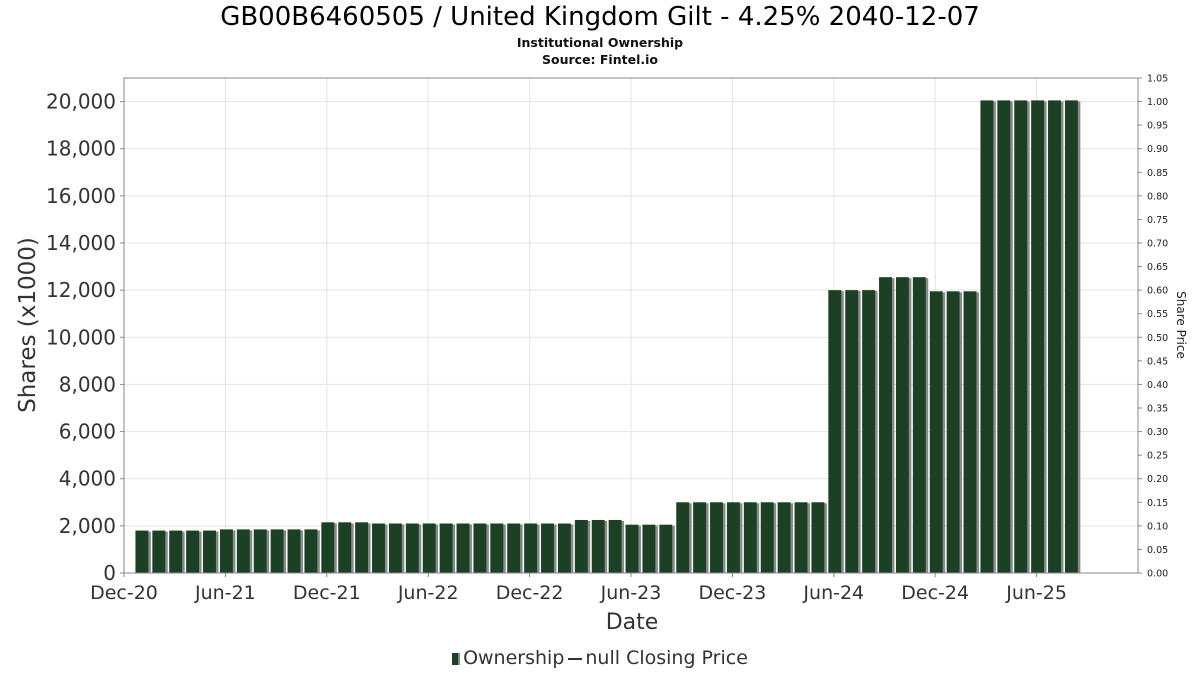 The width and height of the screenshot is (1200, 675). What do you see at coordinates (1157, 196) in the screenshot?
I see `y2-tick-label: 0.80` at bounding box center [1157, 196].